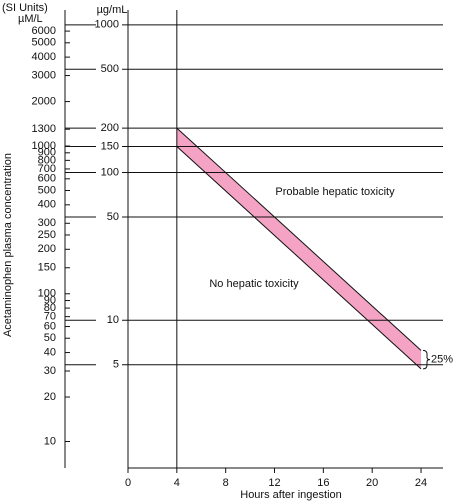 This screenshot has width=453, height=503. Describe the element at coordinates (421, 483) in the screenshot. I see `x-tick-label: 24` at that location.